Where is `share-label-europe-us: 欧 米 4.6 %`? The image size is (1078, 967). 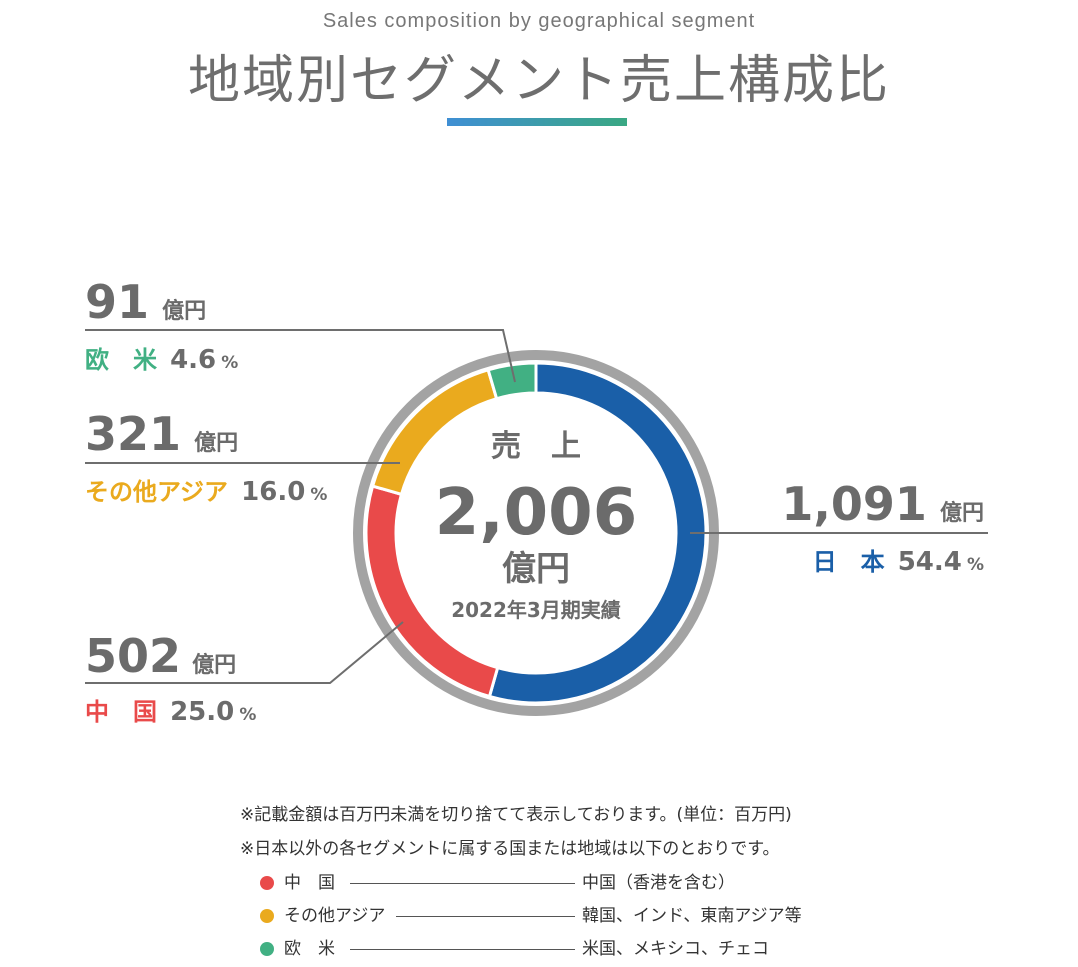 share-label-europe-us: 欧 米 4.6 % is located at coordinates (161, 360).